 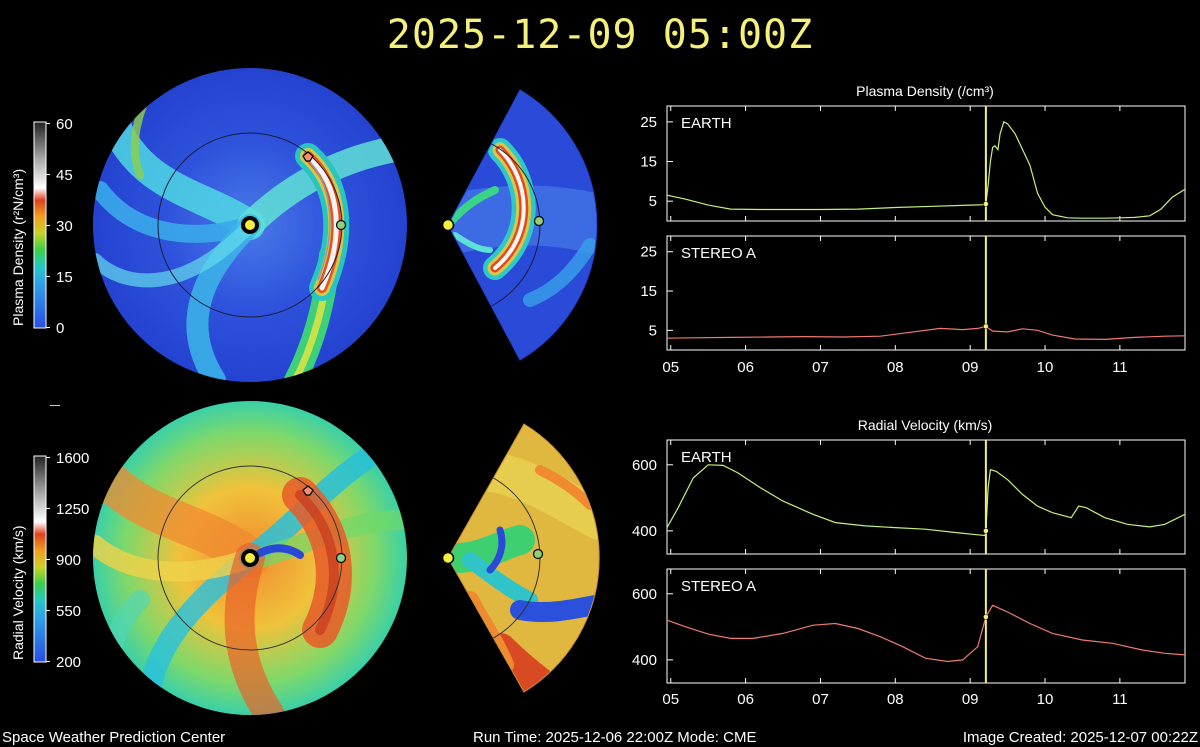 What do you see at coordinates (1080, 737) in the screenshot?
I see `footer-image-created: Image Created: 2025-12-07 00:22Z` at bounding box center [1080, 737].